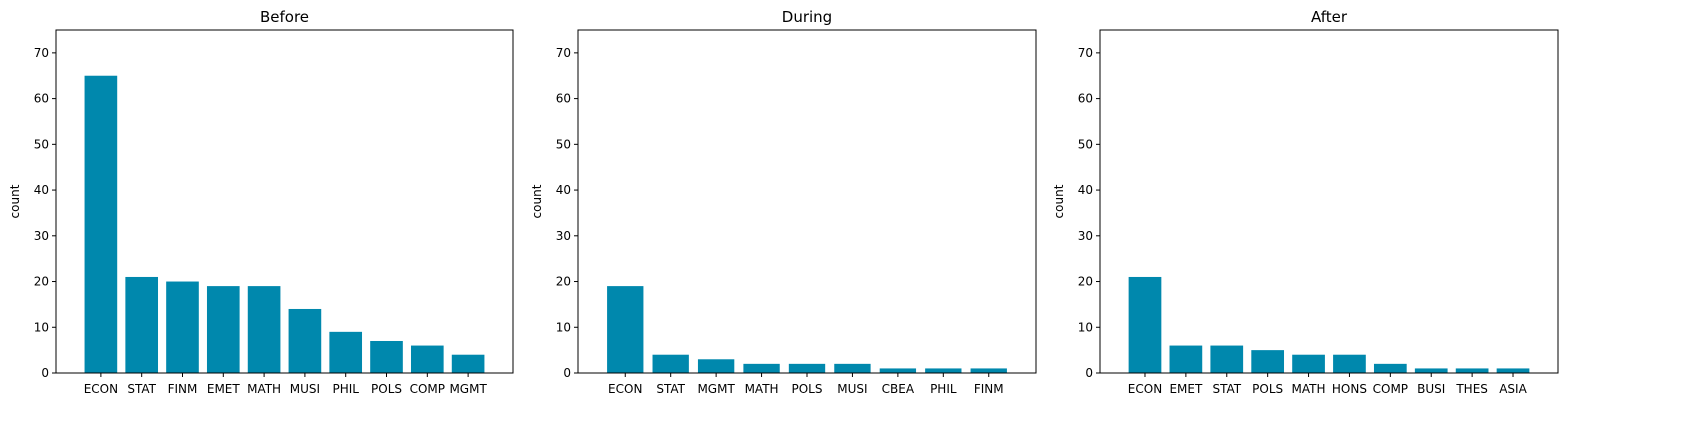 The height and width of the screenshot is (435, 1686). I want to click on bar-cbea, so click(898, 370).